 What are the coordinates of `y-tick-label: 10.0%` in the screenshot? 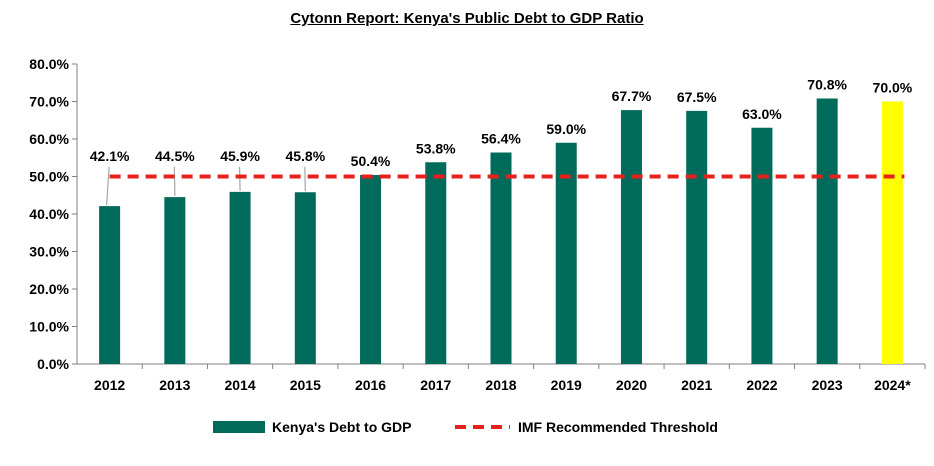 It's located at (49, 327).